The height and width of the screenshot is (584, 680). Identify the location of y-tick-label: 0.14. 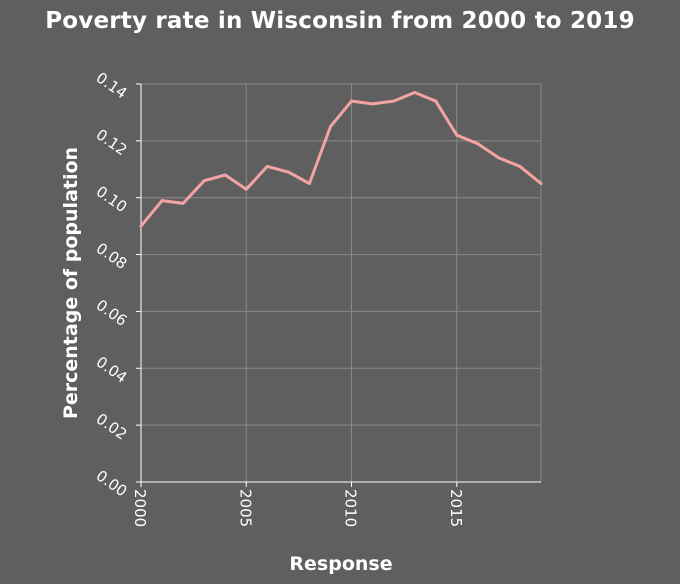
(112, 86).